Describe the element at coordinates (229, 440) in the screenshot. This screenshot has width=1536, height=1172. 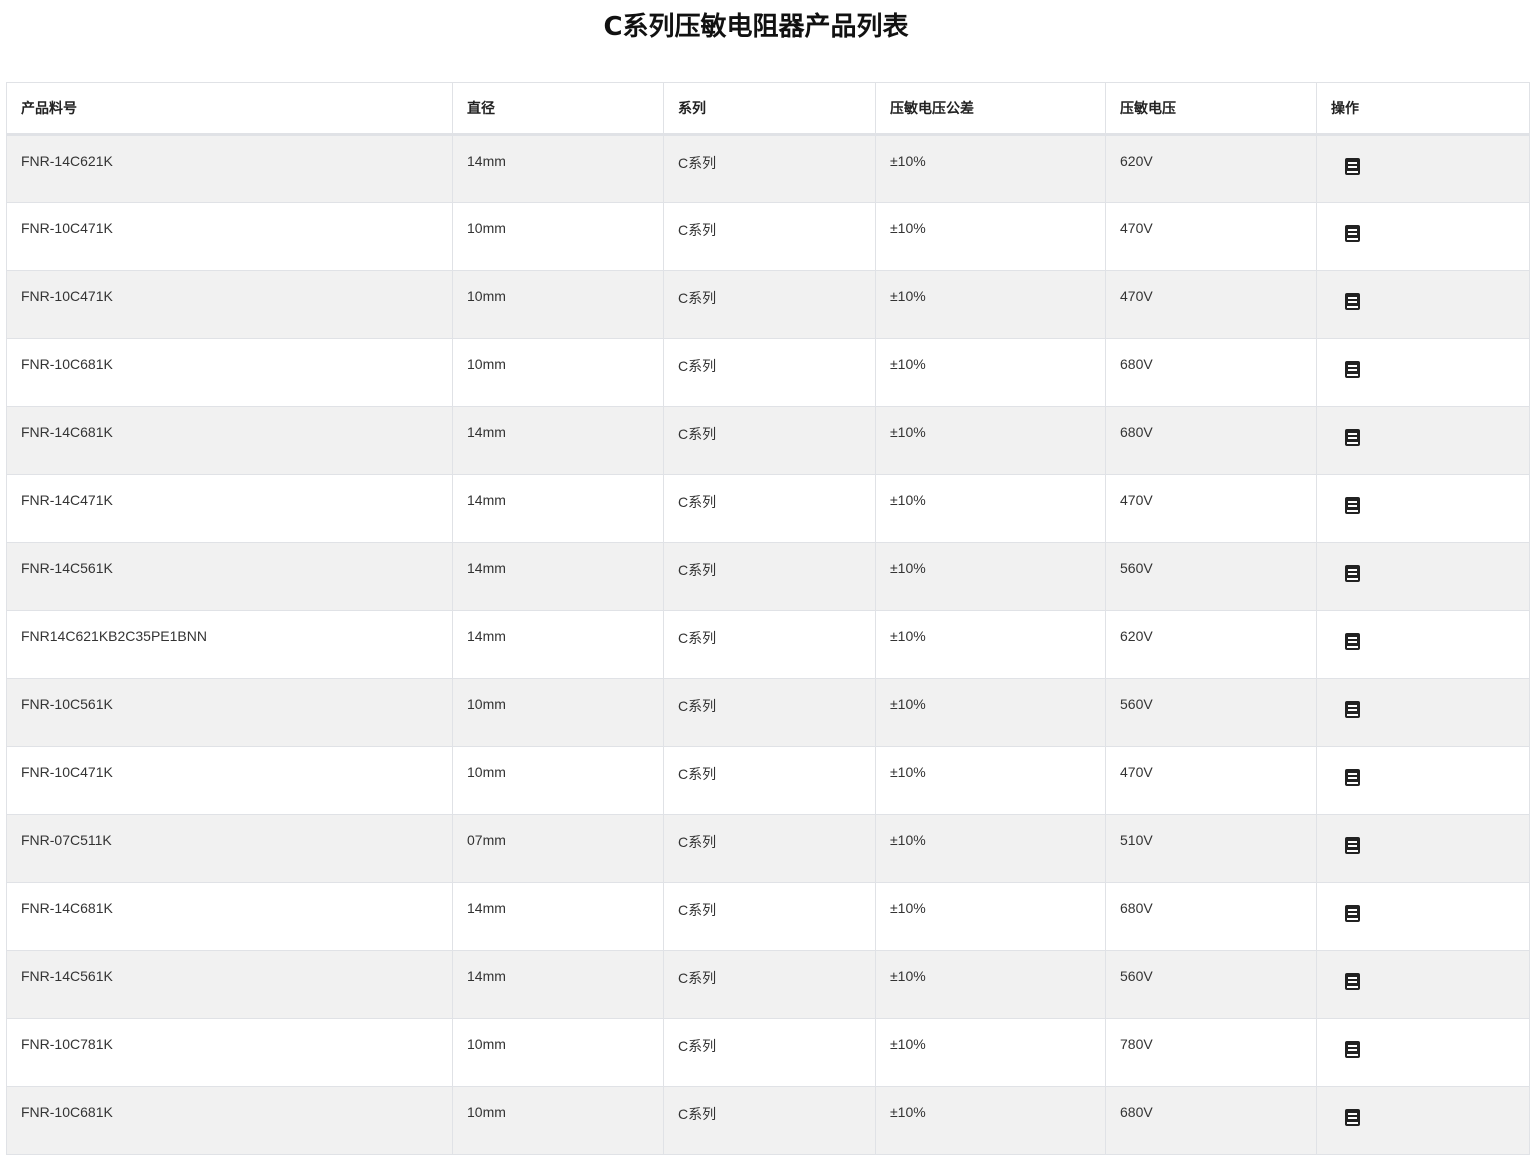
I see `cell-part-number: FNR-14C681K` at that location.